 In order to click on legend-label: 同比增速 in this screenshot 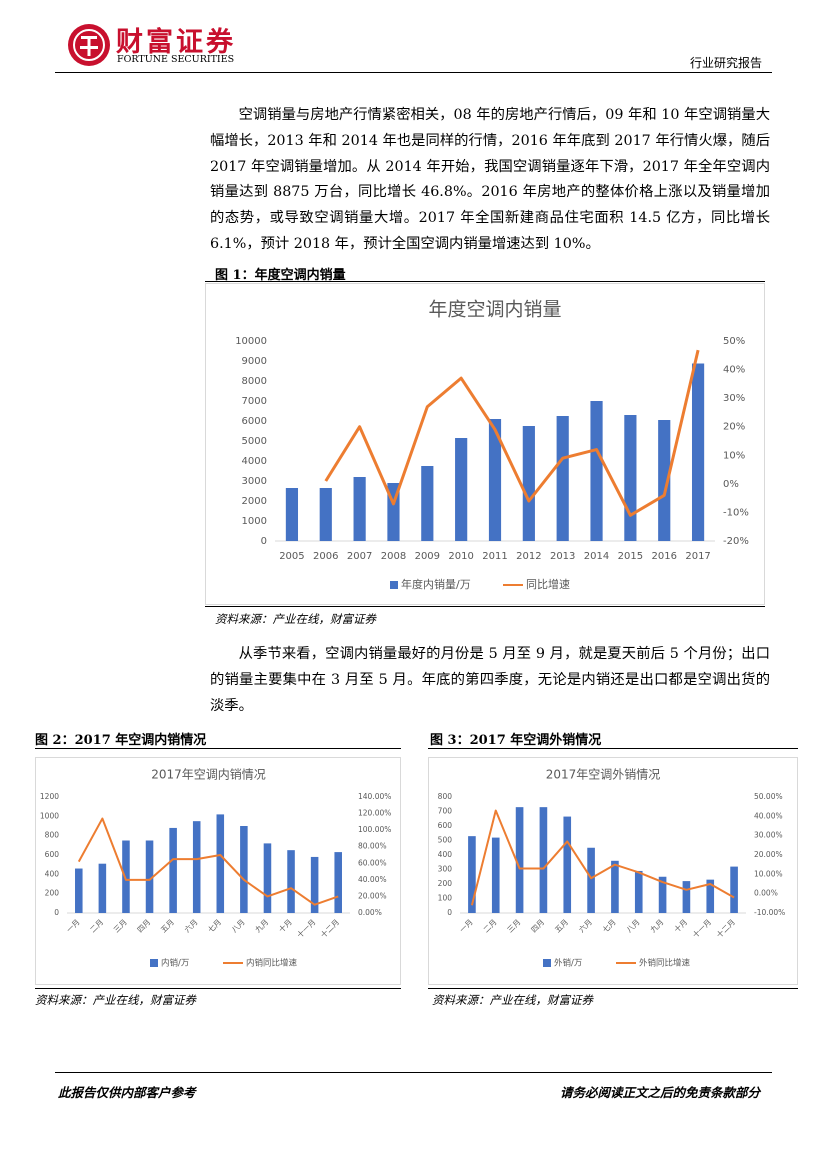, I will do `click(548, 584)`.